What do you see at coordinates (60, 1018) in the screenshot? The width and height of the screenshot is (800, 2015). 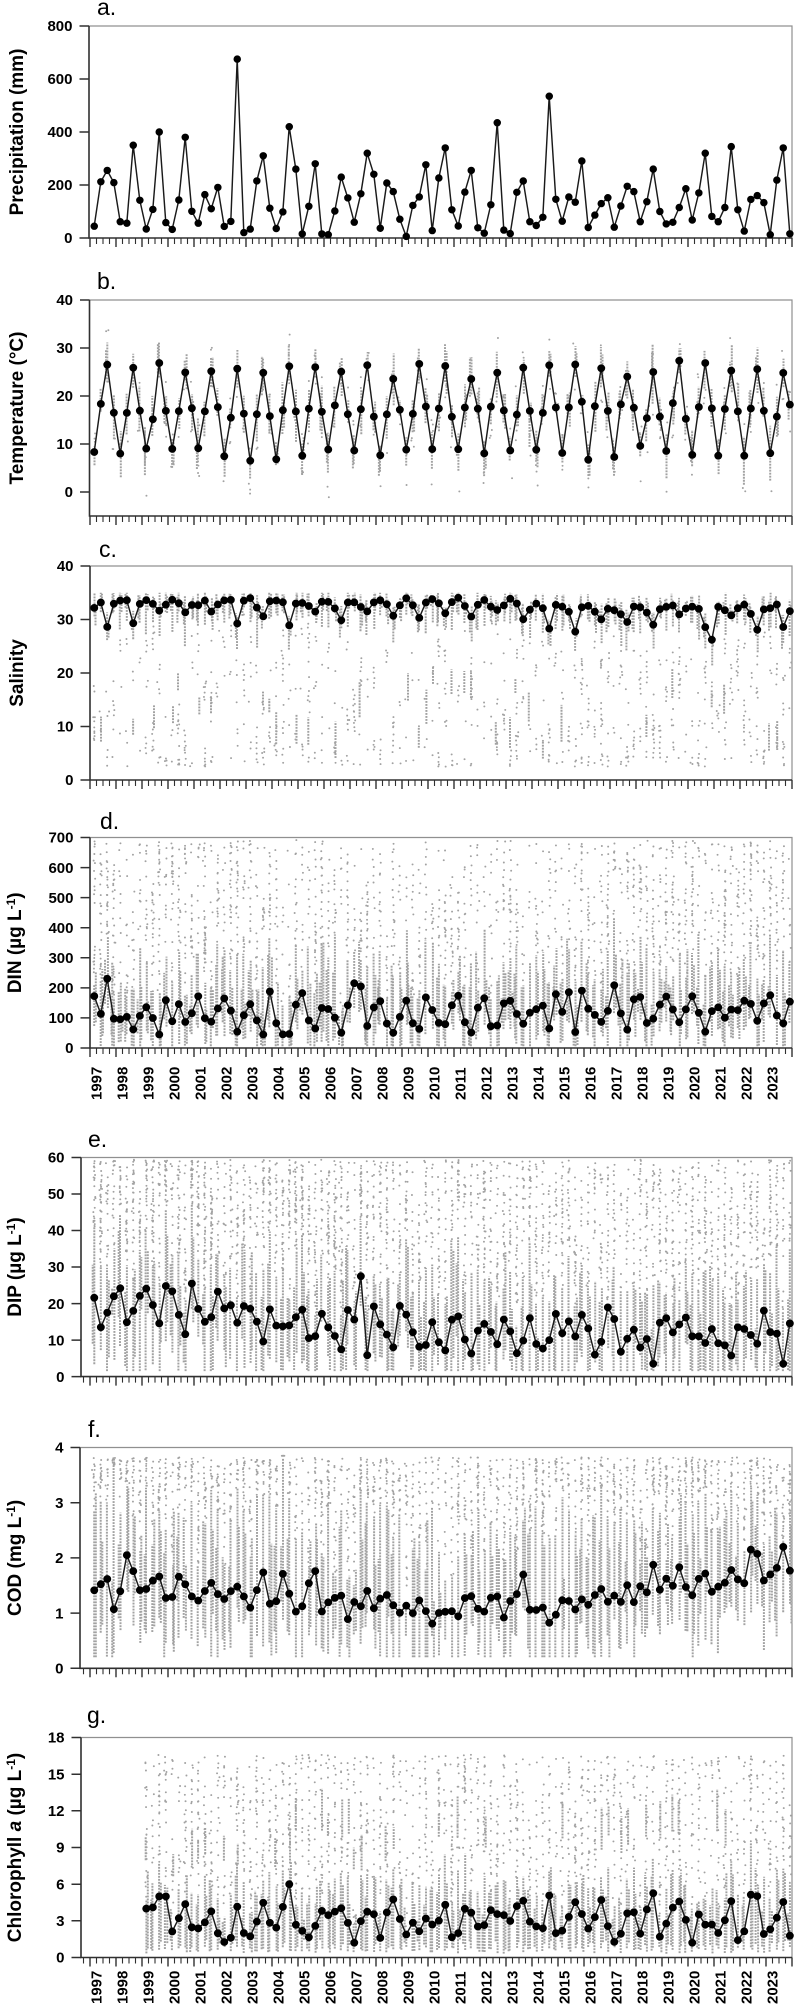 I see `svg-text: 100` at bounding box center [60, 1018].